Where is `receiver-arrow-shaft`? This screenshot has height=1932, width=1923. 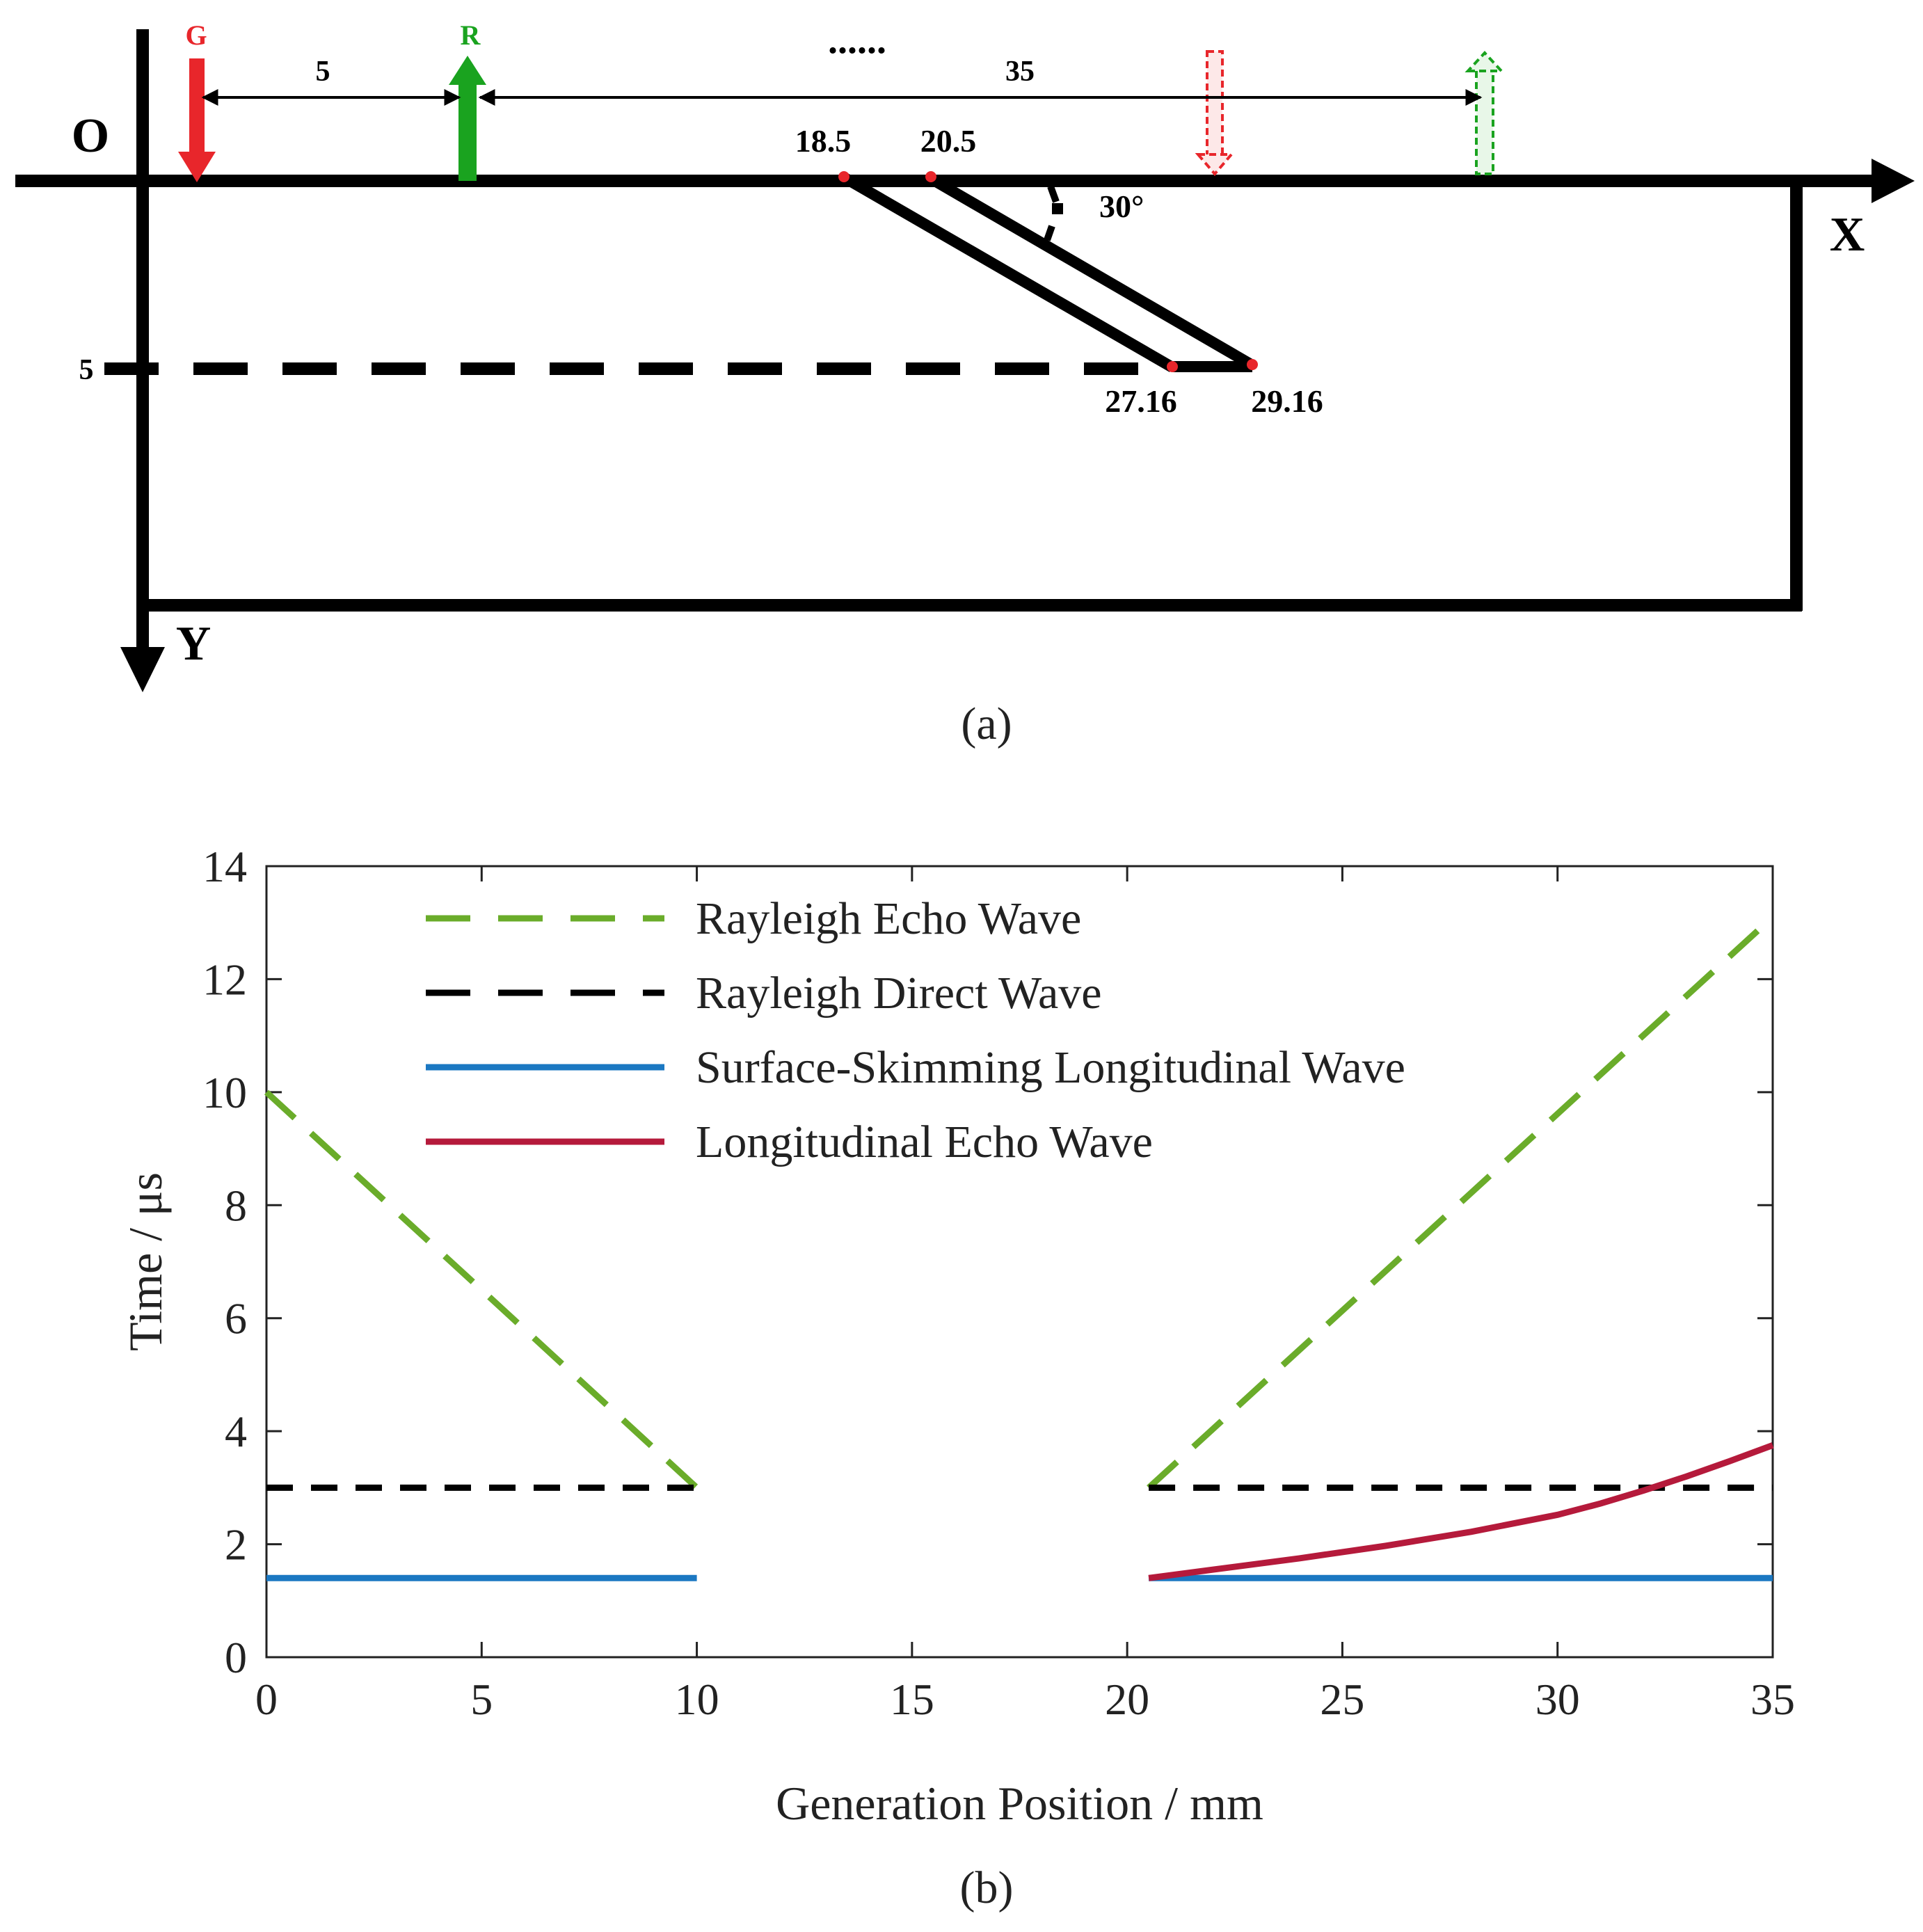
receiver-arrow-shaft is located at coordinates (467, 131).